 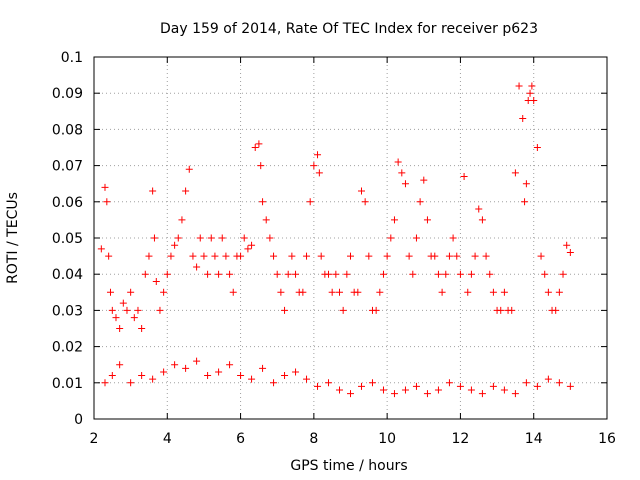 I want to click on x-tick-label: 8, so click(x=313, y=439).